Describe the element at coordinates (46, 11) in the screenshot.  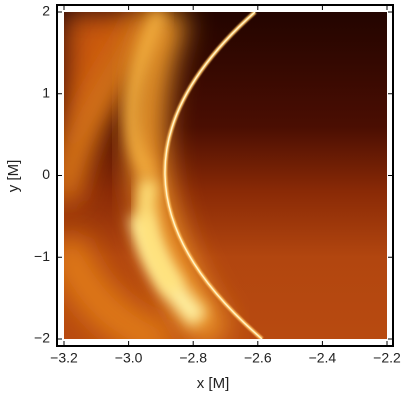
I see `y-tick-label: 2` at that location.